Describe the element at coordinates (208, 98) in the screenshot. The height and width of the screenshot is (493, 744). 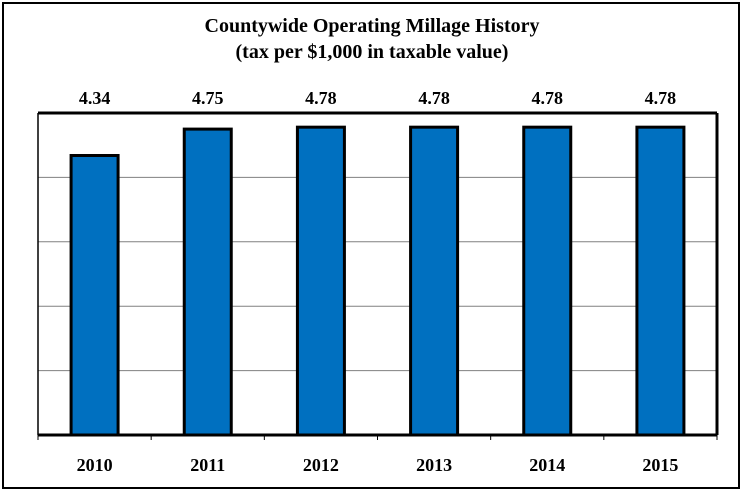
I see `data-label-2011: 4.75` at that location.